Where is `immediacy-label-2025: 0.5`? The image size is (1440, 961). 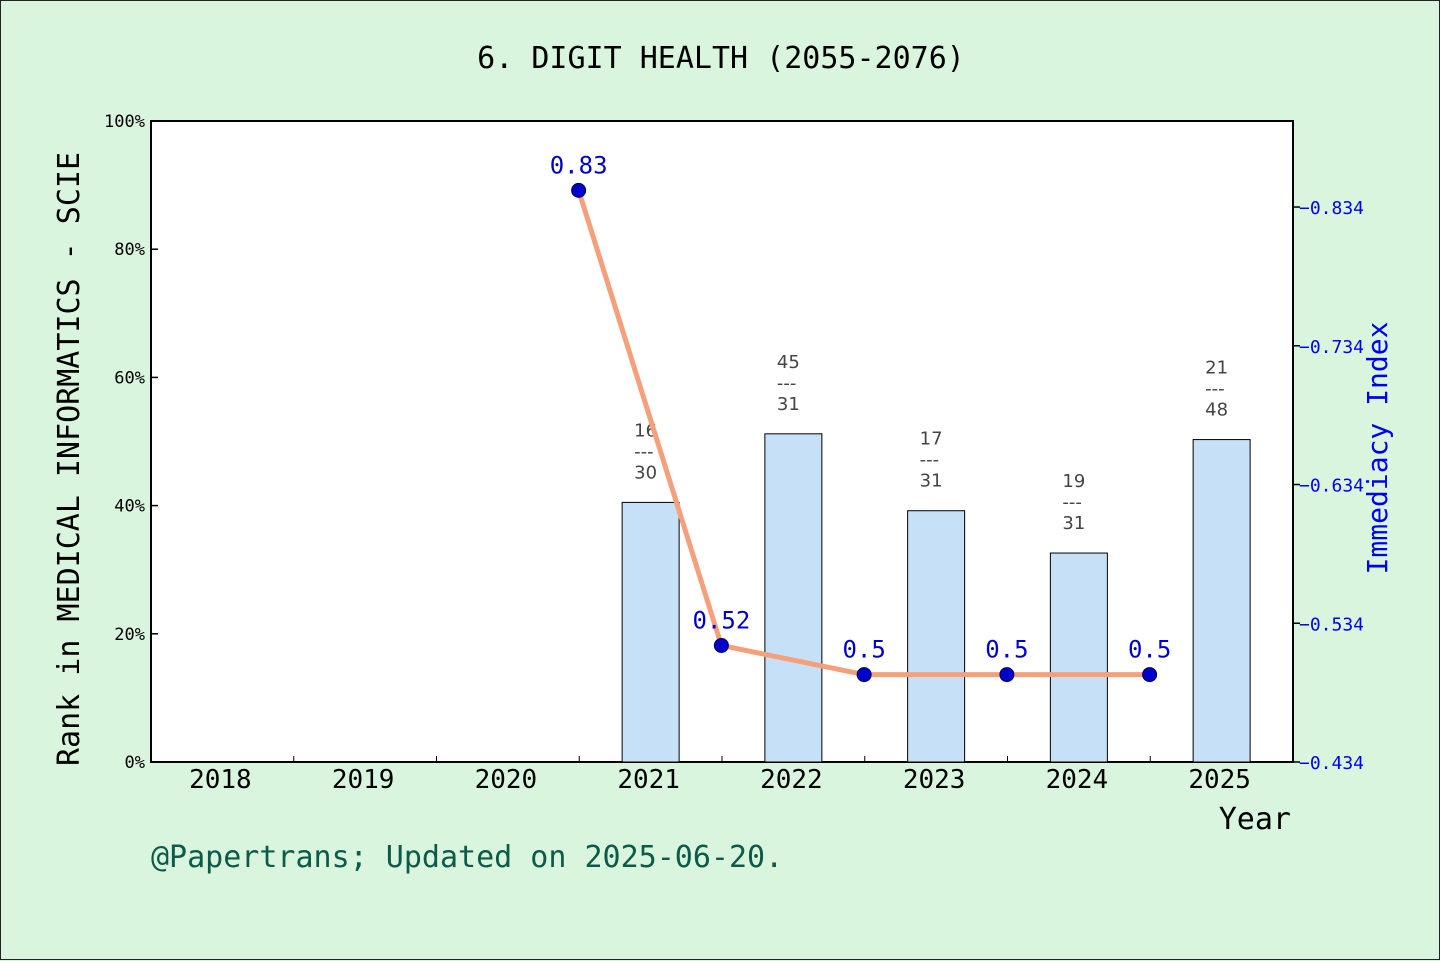
immediacy-label-2025: 0.5 is located at coordinates (1149, 650).